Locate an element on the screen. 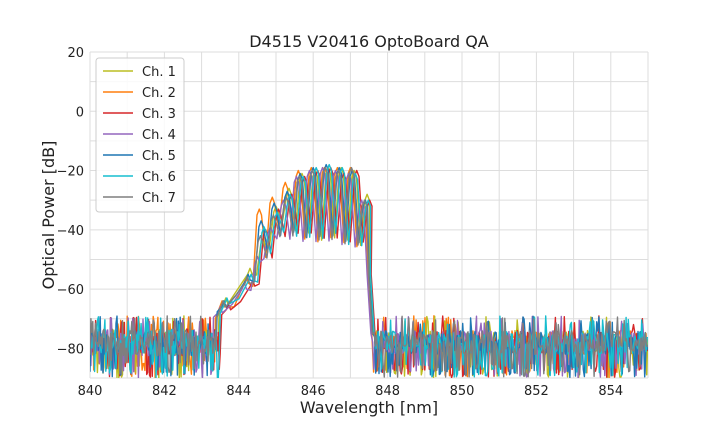 This screenshot has height=432, width=720. chart-title: D4515 V20416 OptoBoard QA is located at coordinates (369, 41).